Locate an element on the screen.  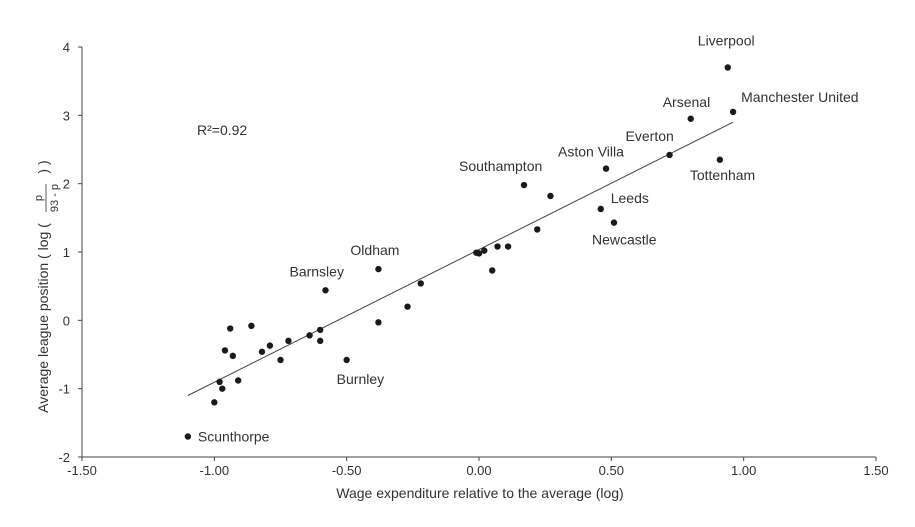
y-axis-title-fraction-denominator: 93 - p is located at coordinates (55, 198).